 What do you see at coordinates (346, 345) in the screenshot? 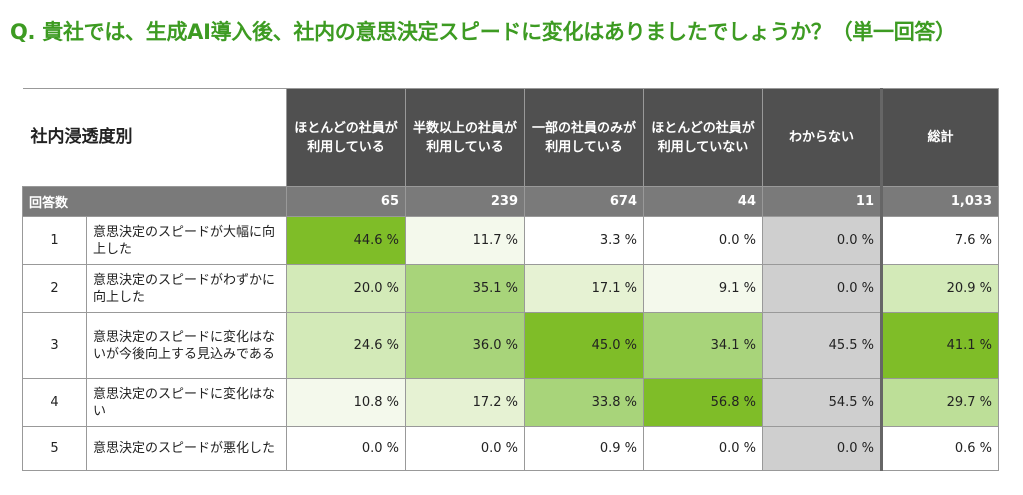
I see `cell-value: 24.6 %` at bounding box center [346, 345].